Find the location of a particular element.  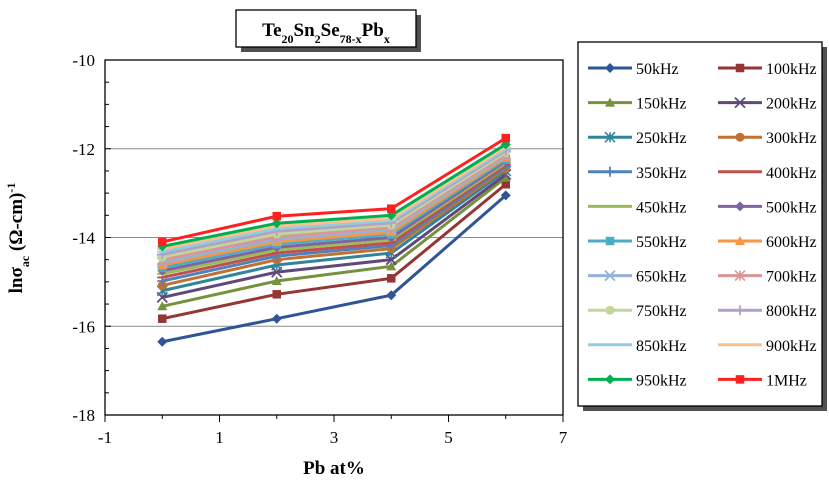

legend-entry: 300kHz is located at coordinates (767, 138).